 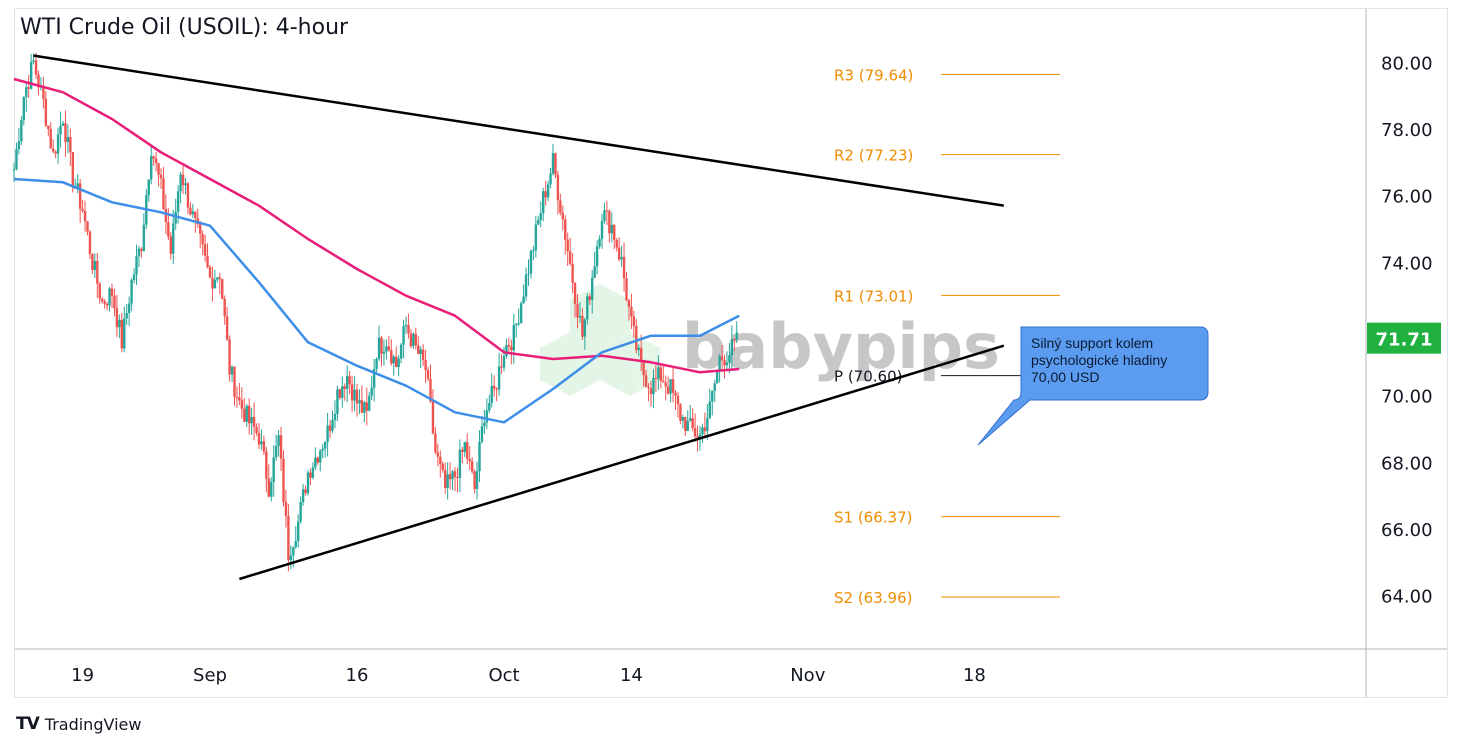 What do you see at coordinates (873, 296) in the screenshot?
I see `pivot-label: R1 (73.01)` at bounding box center [873, 296].